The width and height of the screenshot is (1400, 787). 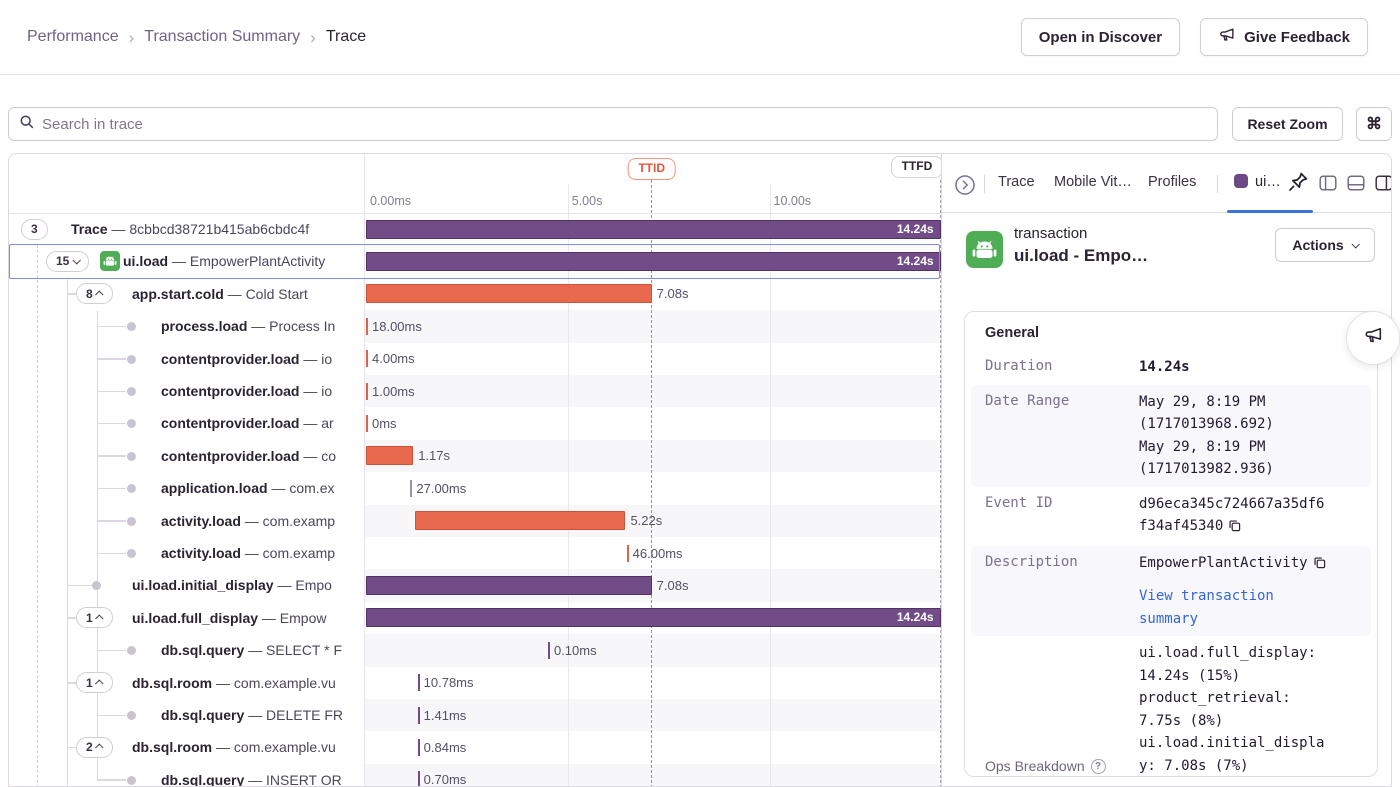 I want to click on tab-trace: Trace, so click(x=1016, y=182).